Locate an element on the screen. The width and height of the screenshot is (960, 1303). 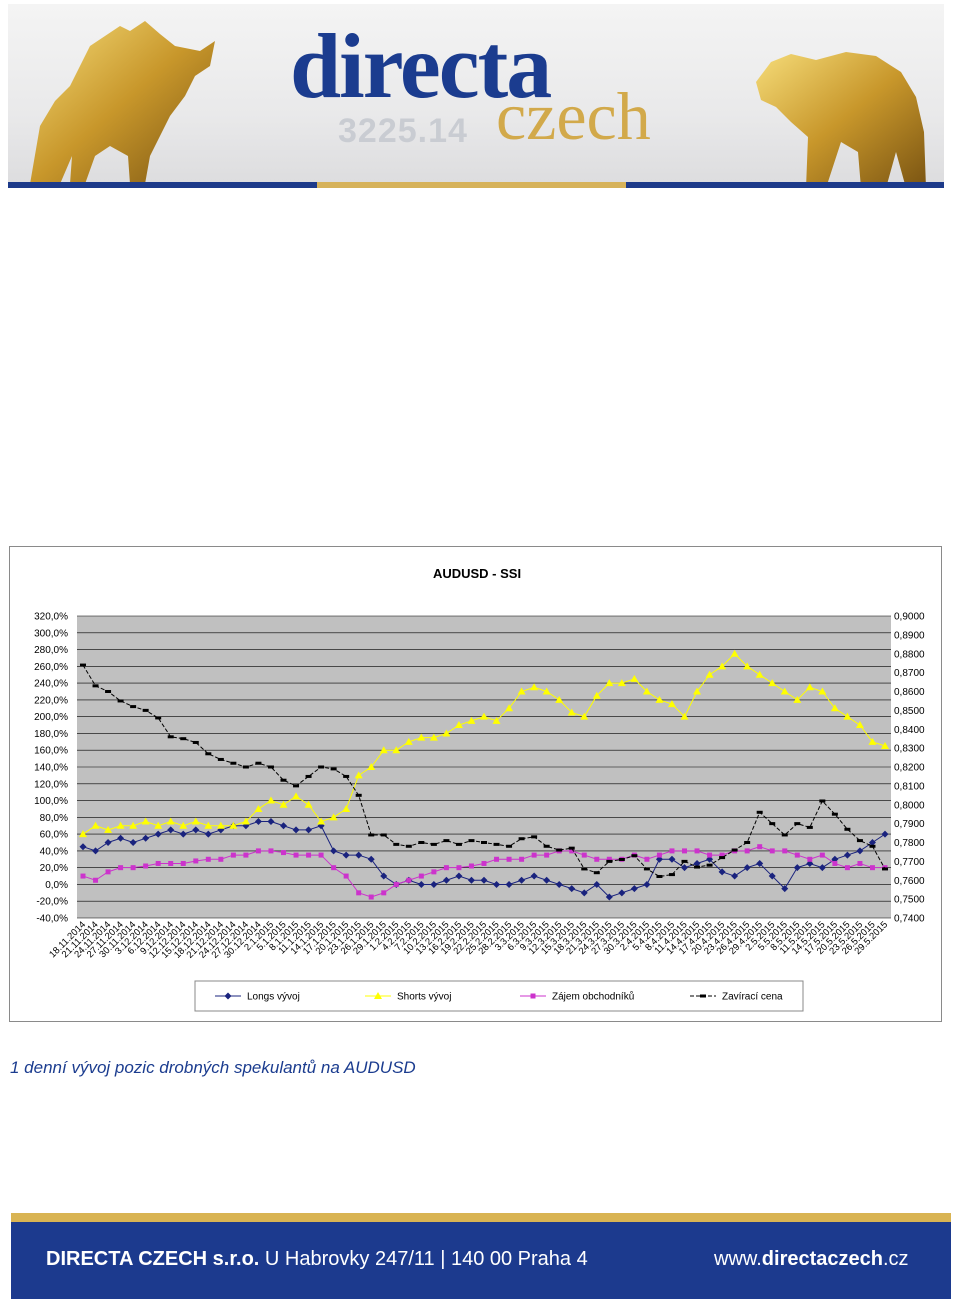
y-left-tick-label: 160,0% is located at coordinates (51, 751).